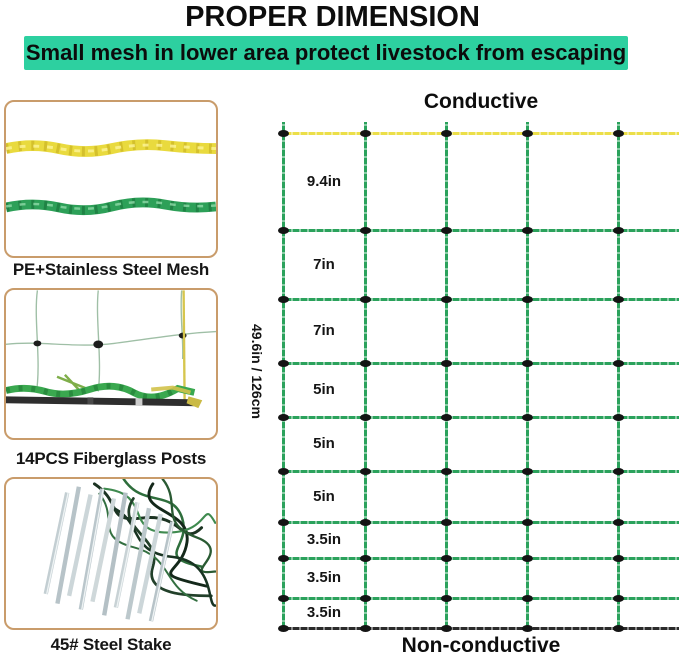 The height and width of the screenshot is (658, 679). What do you see at coordinates (111, 644) in the screenshot?
I see `feature-caption-stakes: 45# Steel Stake` at bounding box center [111, 644].